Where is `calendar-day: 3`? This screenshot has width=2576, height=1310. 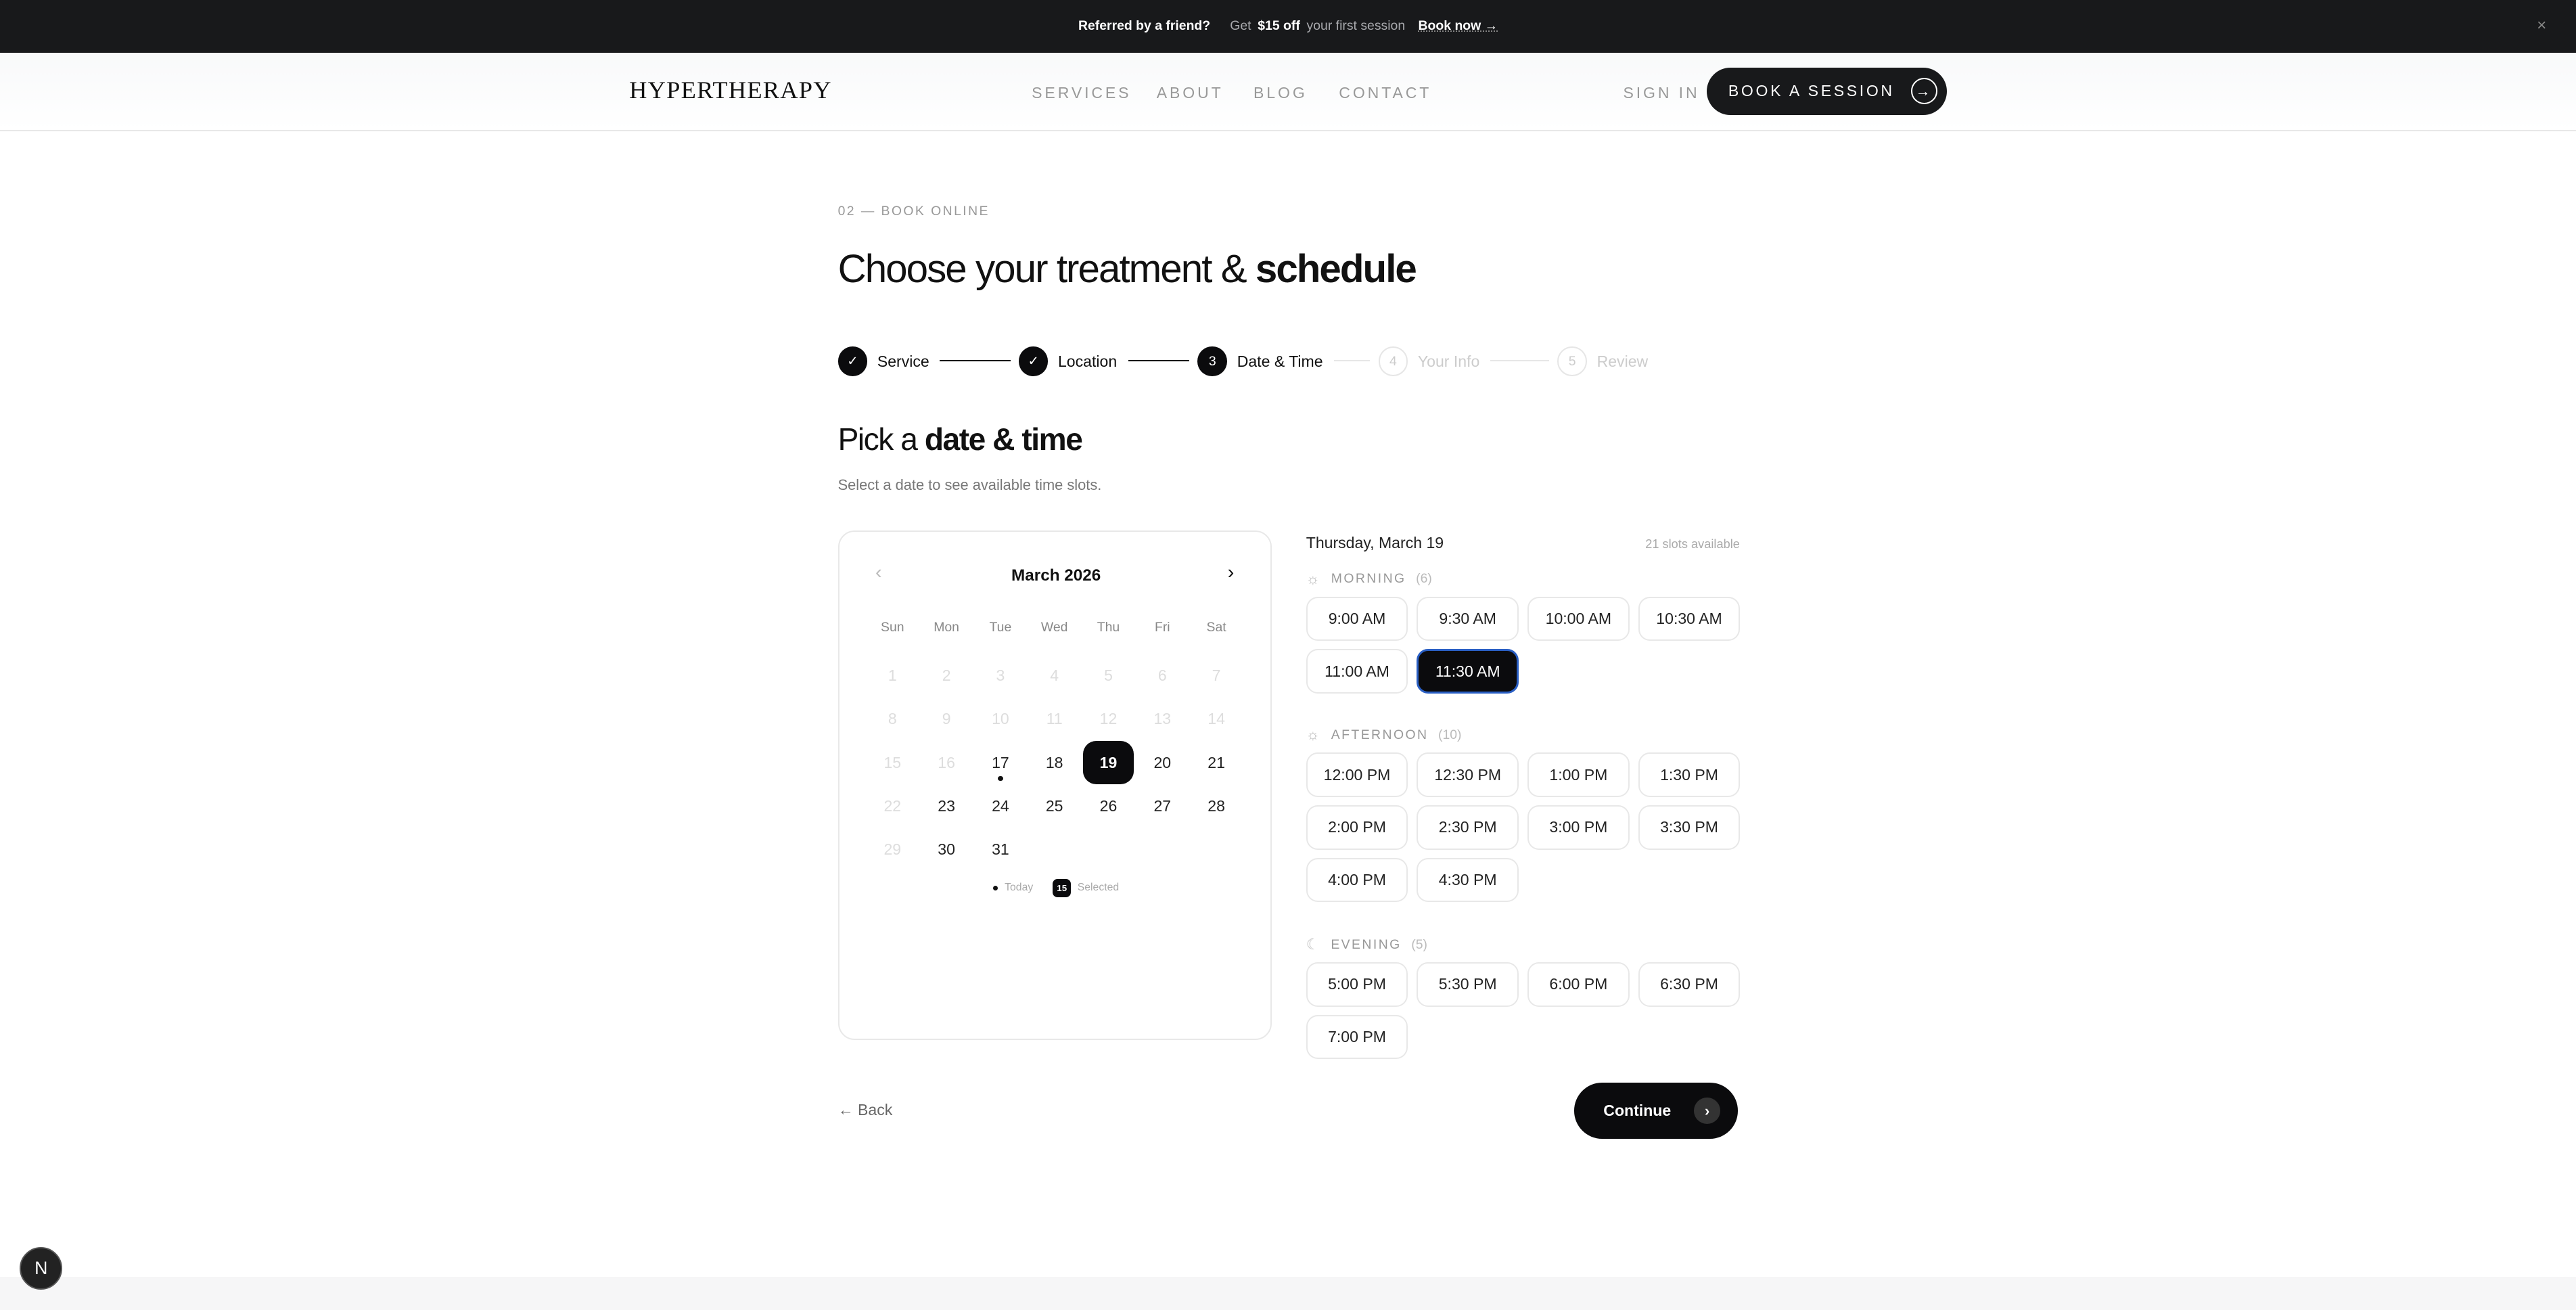 calendar-day: 3 is located at coordinates (1001, 675).